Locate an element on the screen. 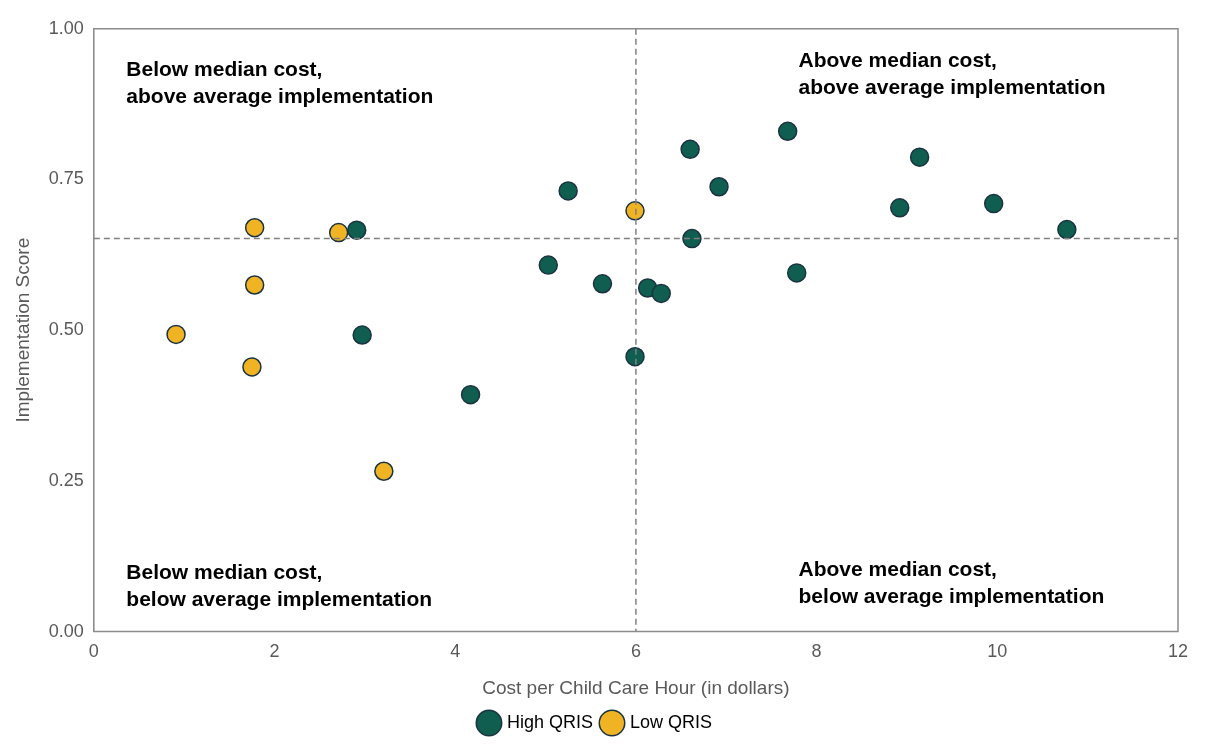 This screenshot has height=750, width=1206. y-tick-label: 0.00 is located at coordinates (66, 630).